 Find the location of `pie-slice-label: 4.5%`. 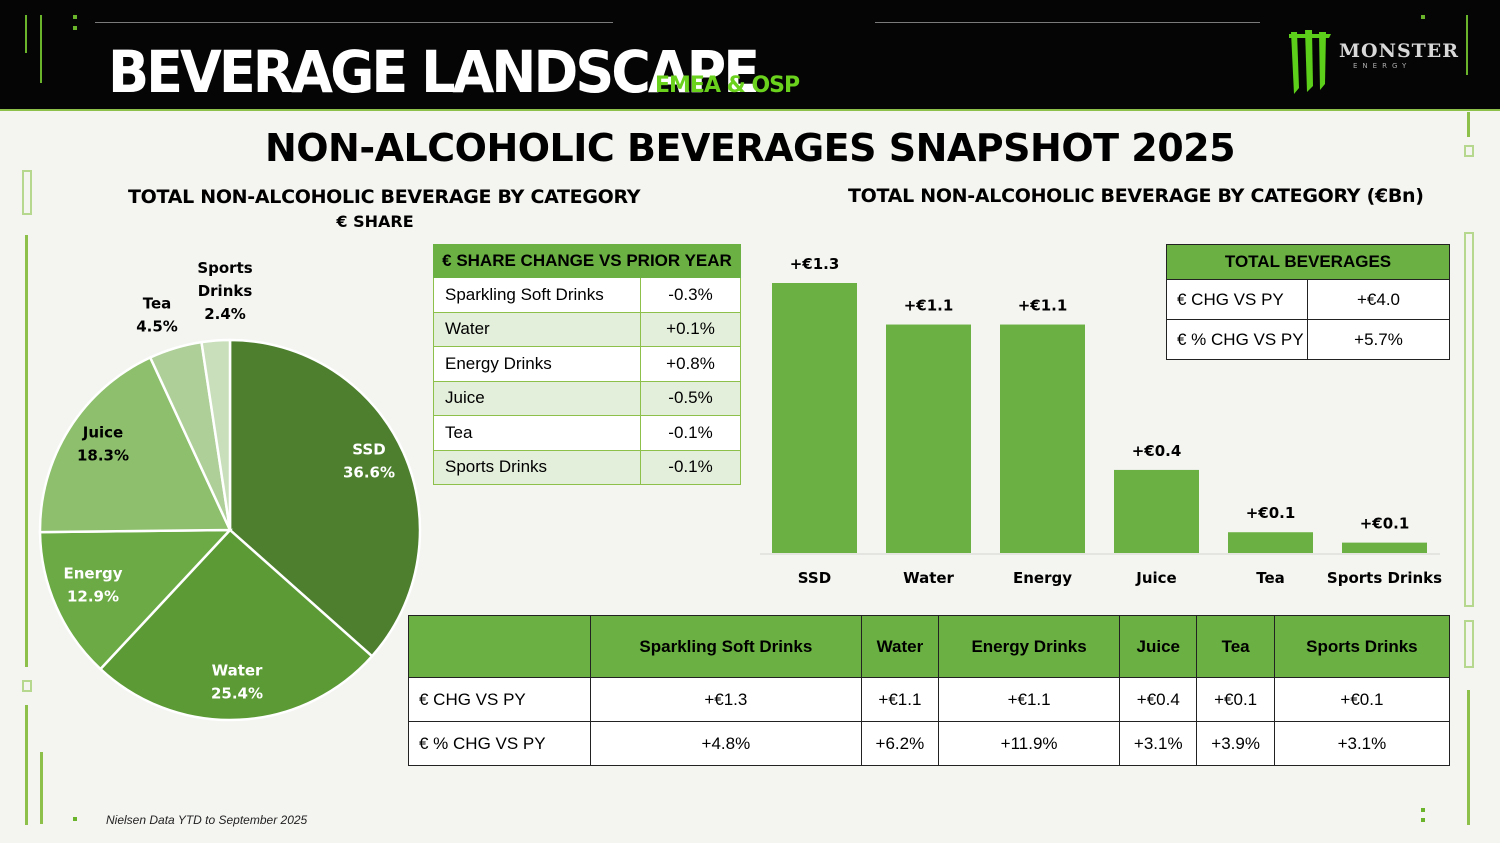

pie-slice-label: 4.5% is located at coordinates (157, 327).